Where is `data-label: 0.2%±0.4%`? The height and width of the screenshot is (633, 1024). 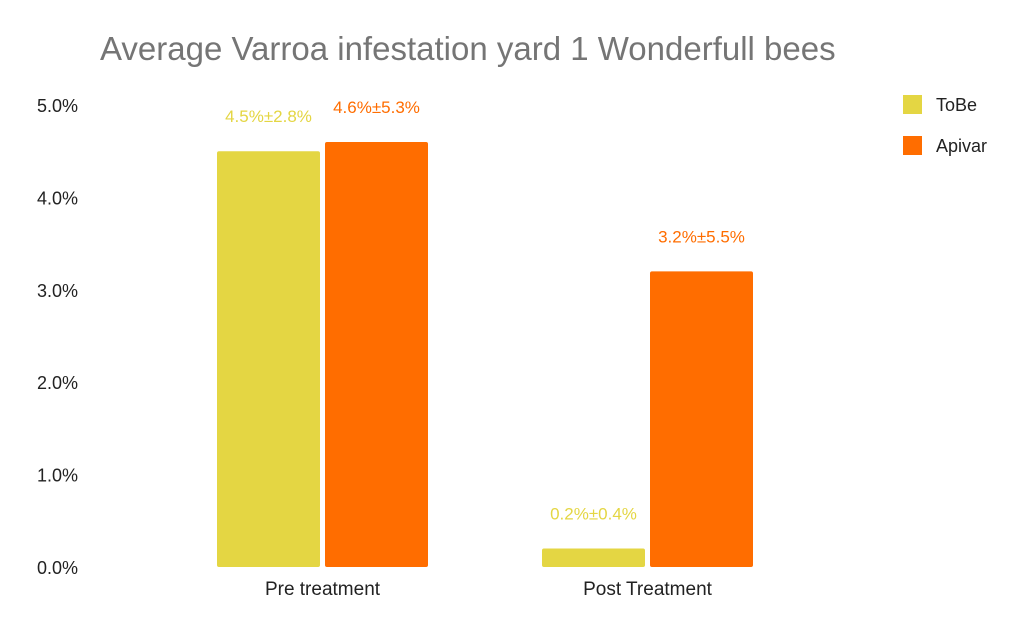
data-label: 0.2%±0.4% is located at coordinates (593, 514).